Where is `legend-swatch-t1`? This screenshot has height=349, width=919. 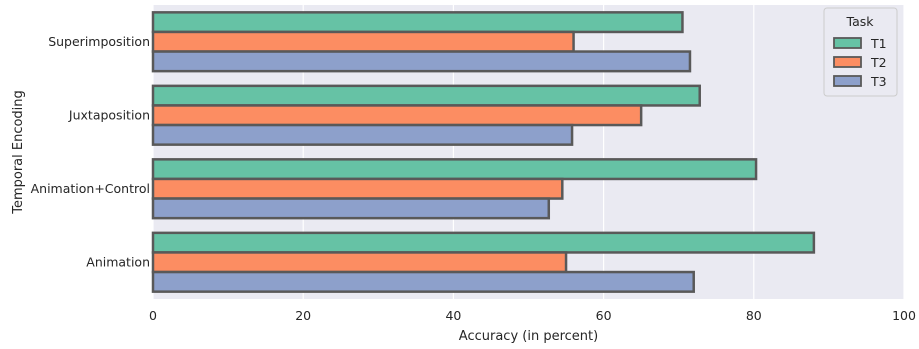
legend-swatch-t1 is located at coordinates (847, 43).